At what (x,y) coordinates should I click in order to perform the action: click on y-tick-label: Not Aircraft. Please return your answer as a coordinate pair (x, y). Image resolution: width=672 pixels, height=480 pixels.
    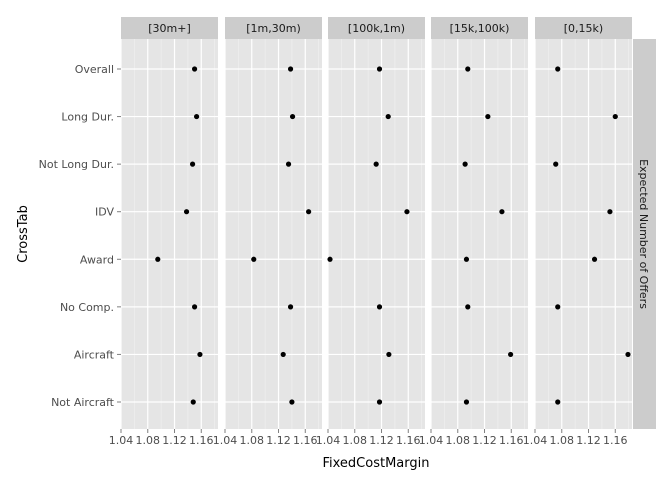
    Looking at the image, I should click on (83, 402).